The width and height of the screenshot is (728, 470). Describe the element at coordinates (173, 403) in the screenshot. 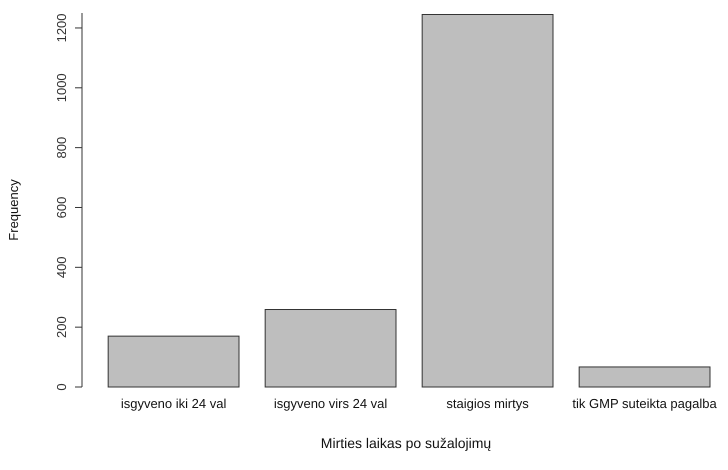

I see `x-tick-label: isgyveno iki 24 val` at that location.